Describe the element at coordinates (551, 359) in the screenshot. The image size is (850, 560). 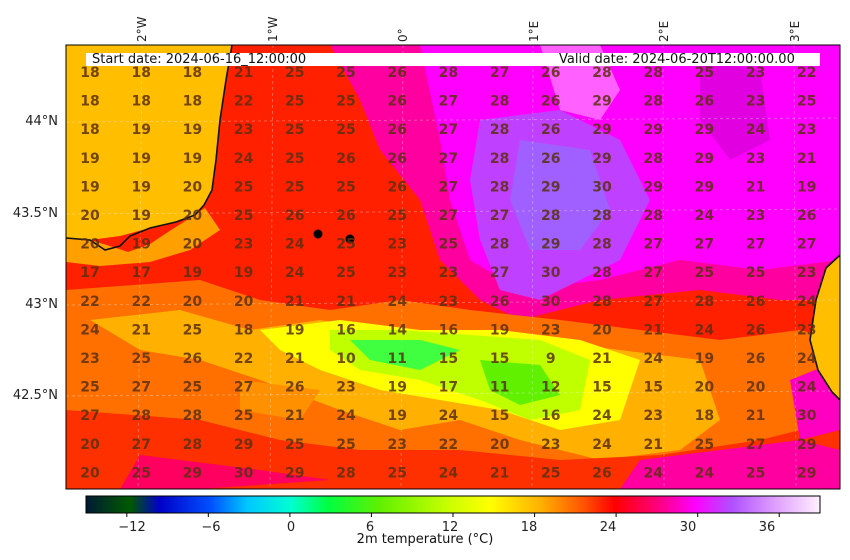
I see `temperature-value: 9` at that location.